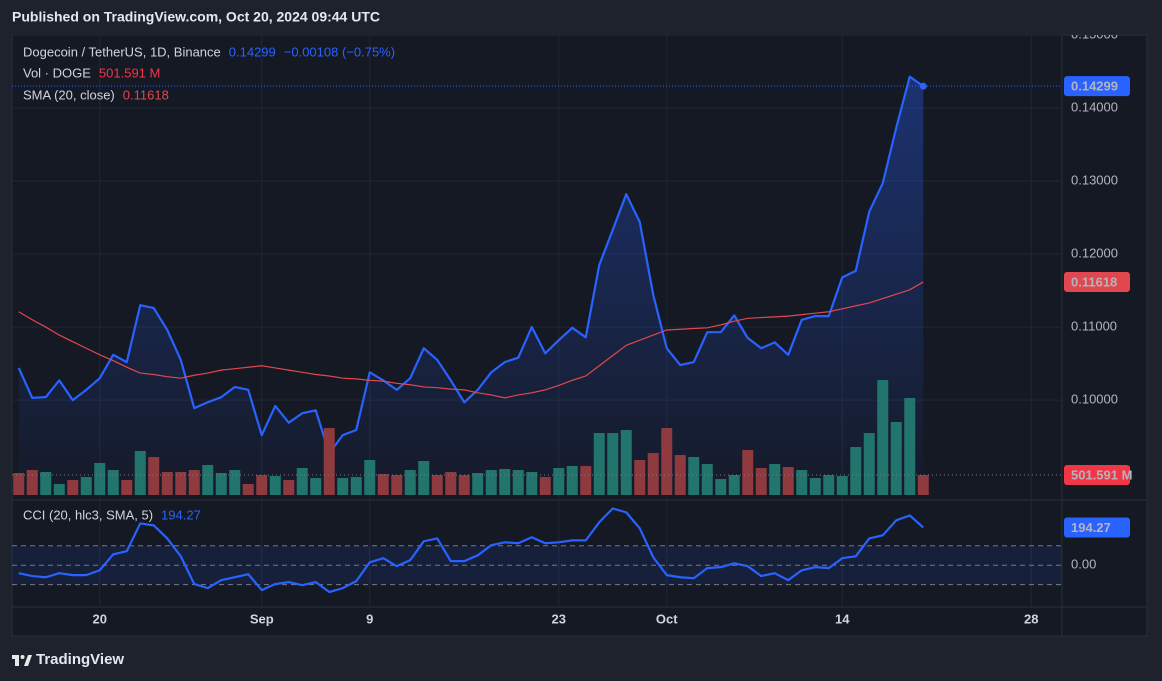 This screenshot has width=1162, height=681. Describe the element at coordinates (559, 618) in the screenshot. I see `x-tick-label: 23` at that location.